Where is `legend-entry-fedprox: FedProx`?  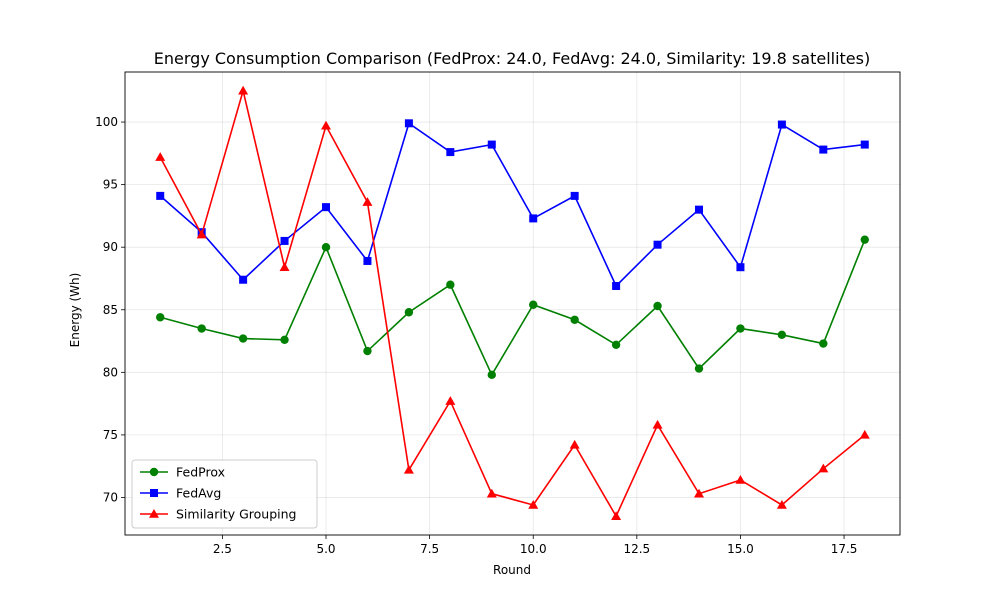 legend-entry-fedprox: FedProx is located at coordinates (182, 472).